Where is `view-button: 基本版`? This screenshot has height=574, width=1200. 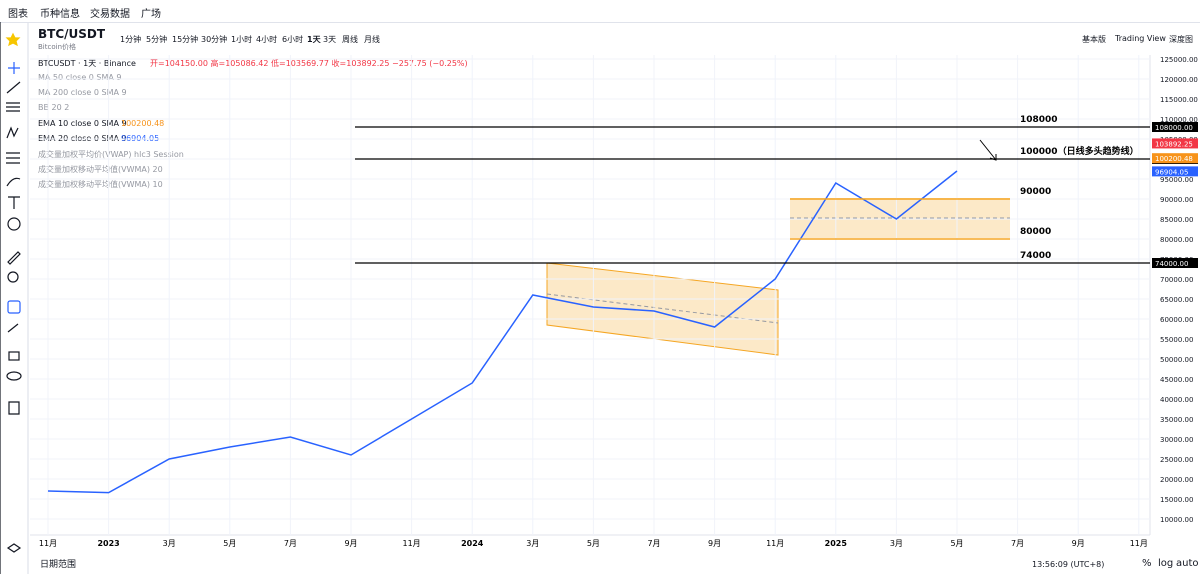
view-button: 基本版 is located at coordinates (1094, 39).